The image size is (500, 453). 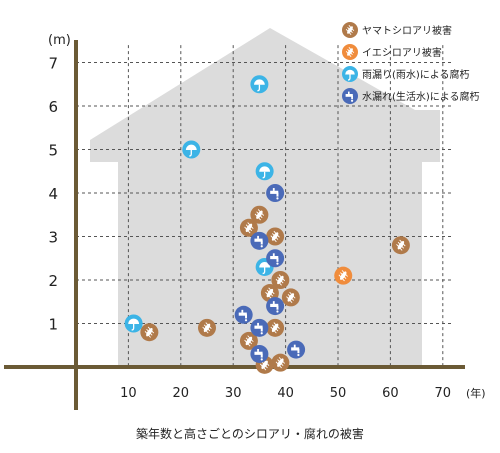 What do you see at coordinates (416, 74) in the screenshot?
I see `legend-label: 雨漏り(雨水)による腐朽` at bounding box center [416, 74].